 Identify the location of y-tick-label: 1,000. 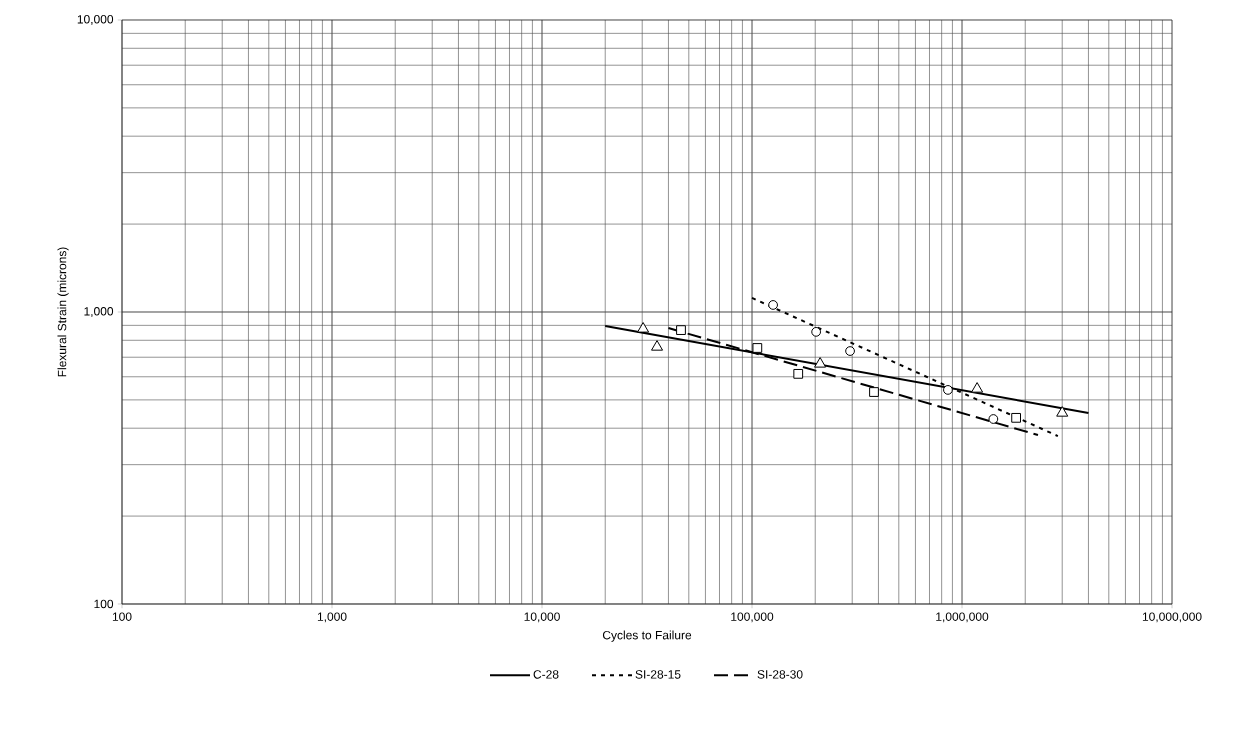
(99, 312).